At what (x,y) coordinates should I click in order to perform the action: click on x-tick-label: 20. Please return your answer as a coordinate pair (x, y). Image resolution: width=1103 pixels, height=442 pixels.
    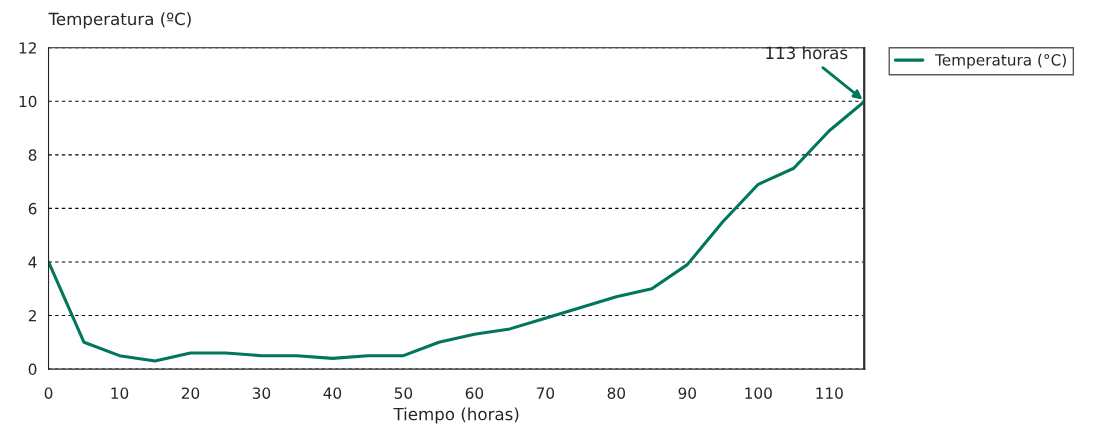
    Looking at the image, I should click on (190, 393).